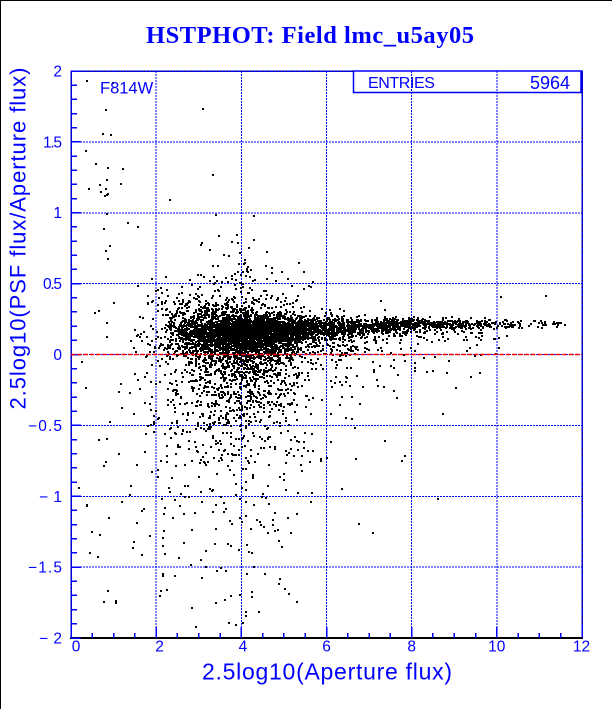 This screenshot has height=709, width=612. What do you see at coordinates (57, 213) in the screenshot?
I see `svg-text: 1` at bounding box center [57, 213].